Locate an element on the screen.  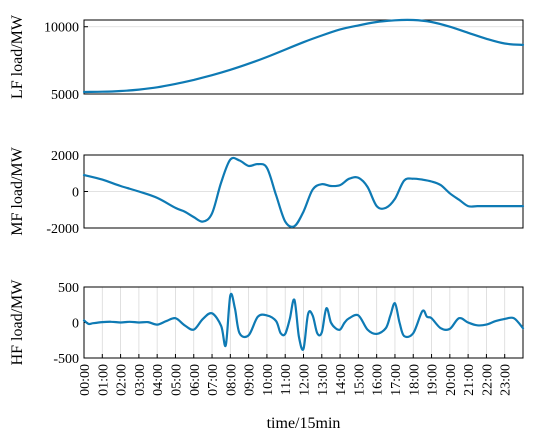
x-tick-label: 23:00 is located at coordinates (506, 380).